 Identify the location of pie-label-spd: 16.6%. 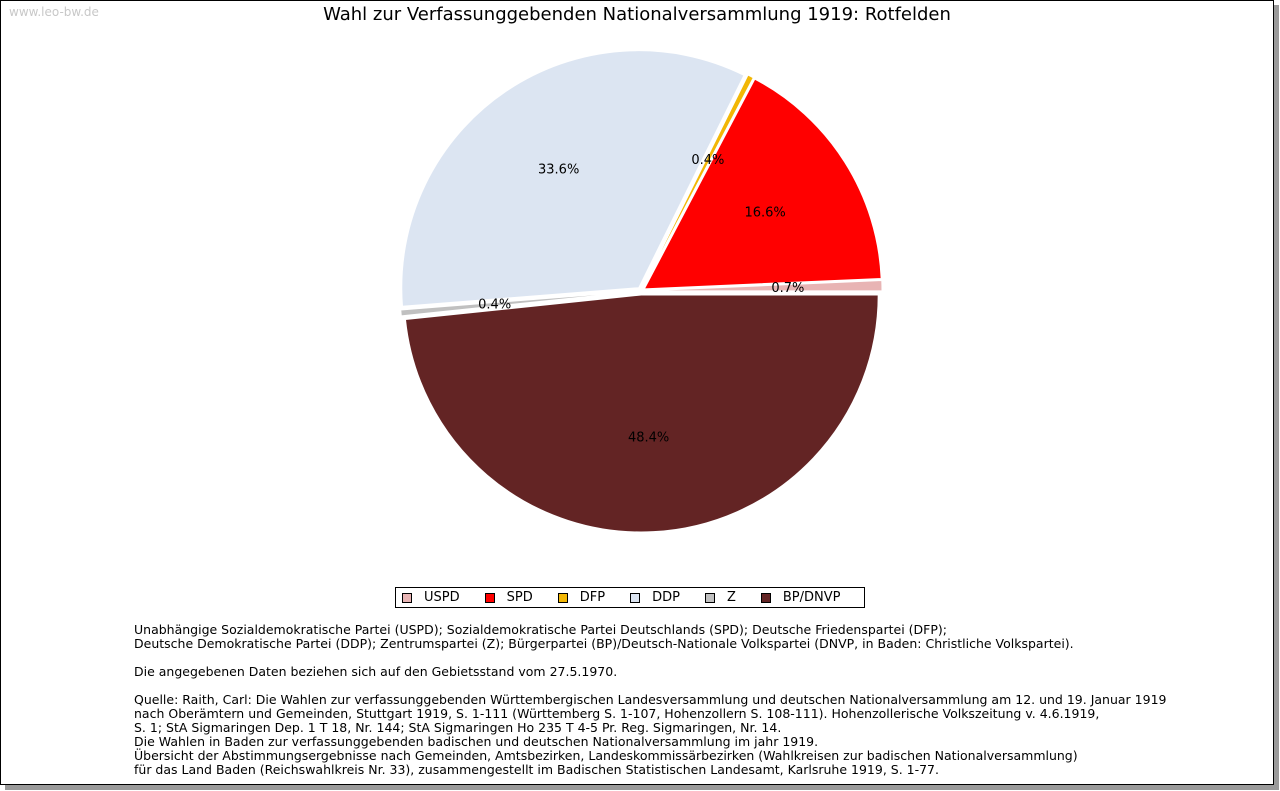
(764, 212).